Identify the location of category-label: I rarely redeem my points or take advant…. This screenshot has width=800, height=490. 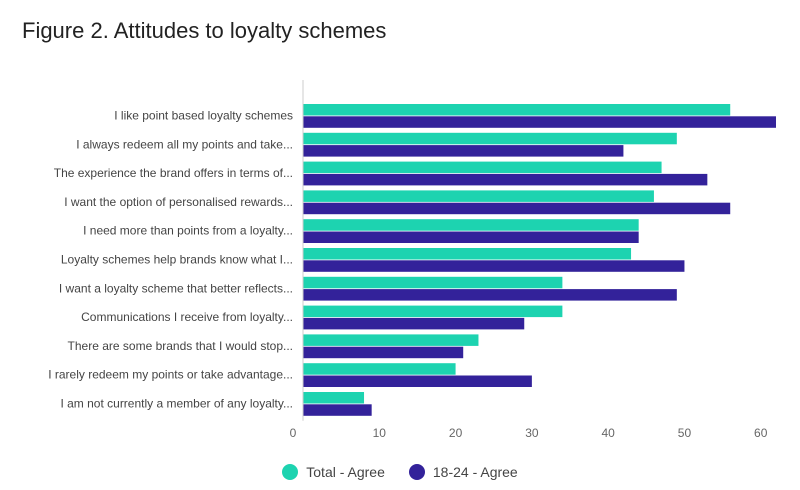
(170, 375).